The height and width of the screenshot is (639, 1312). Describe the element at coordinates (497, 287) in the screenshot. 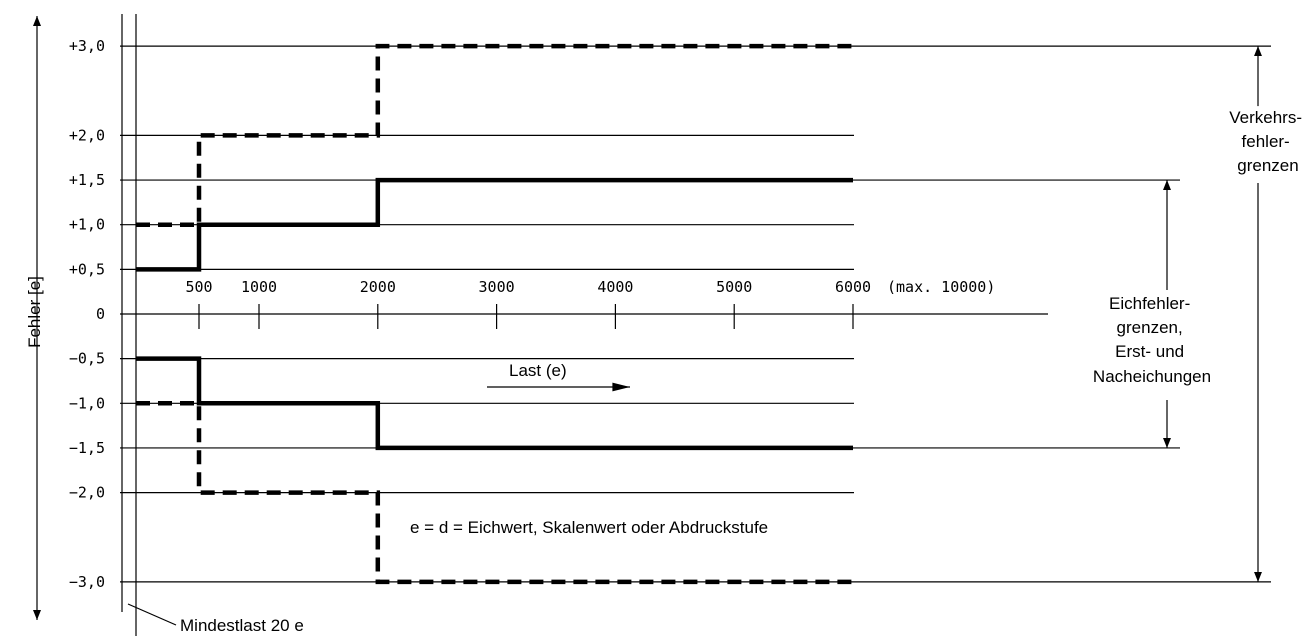

I see `x-tick-label: 3000` at that location.